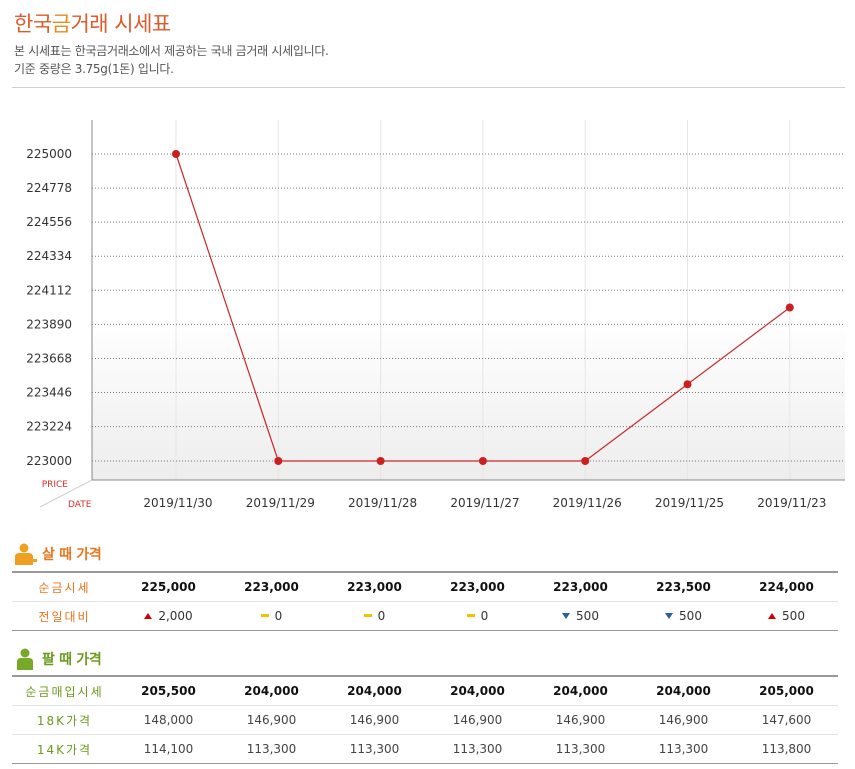 This screenshot has width=855, height=769. Describe the element at coordinates (168, 586) in the screenshot. I see `table-cell: 225,000` at that location.